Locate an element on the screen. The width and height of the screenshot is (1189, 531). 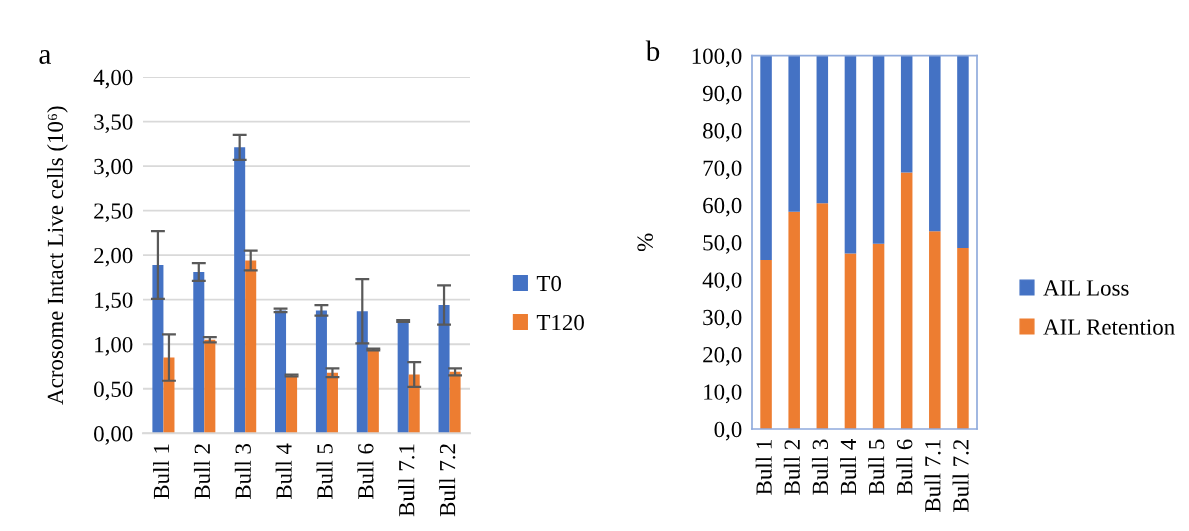
y-tick-label: 80,0 is located at coordinates (722, 132).